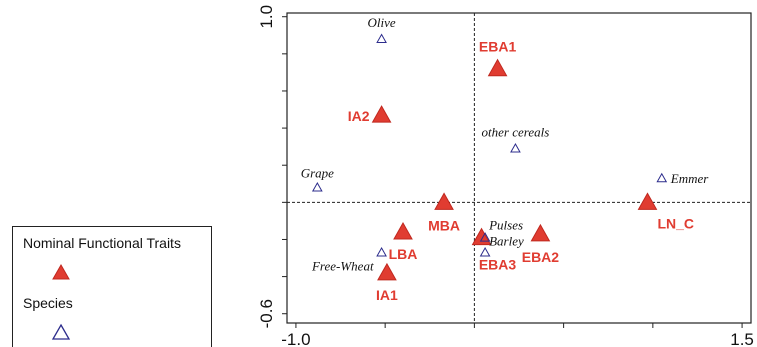 The height and width of the screenshot is (347, 757). Describe the element at coordinates (342, 265) in the screenshot. I see `species-label: Free-Wheat` at that location.